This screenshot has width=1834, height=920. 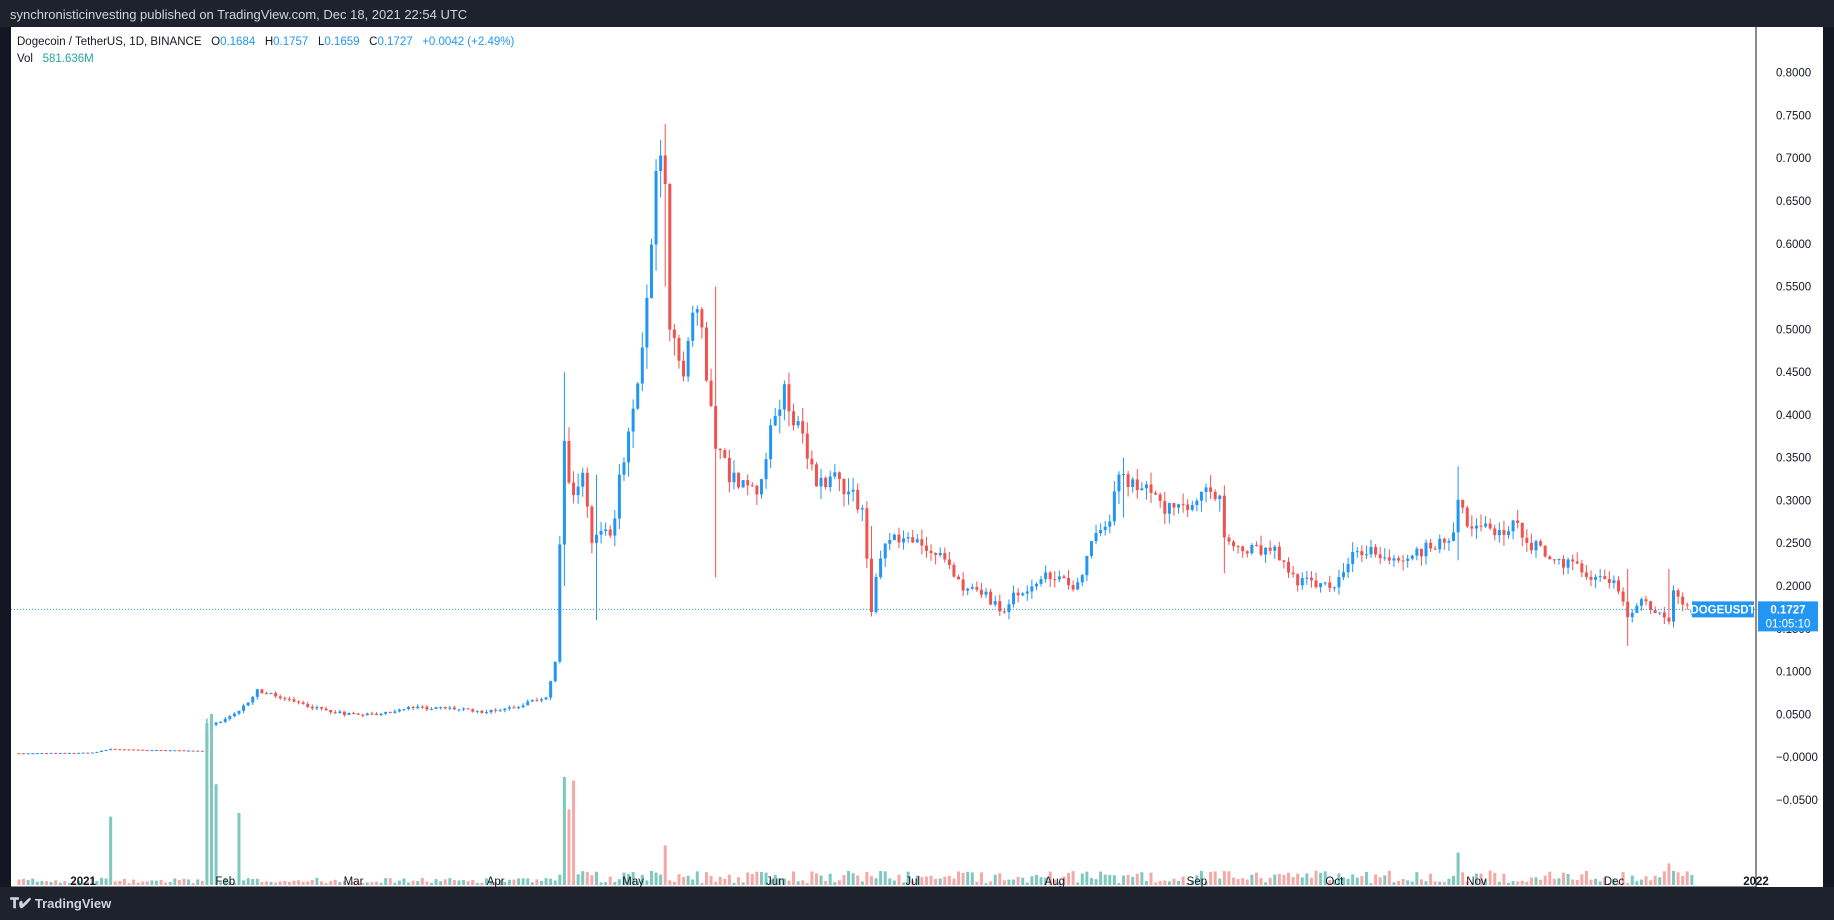 I want to click on tradingview-logo: 𝐓✔ TradingView, so click(x=60, y=903).